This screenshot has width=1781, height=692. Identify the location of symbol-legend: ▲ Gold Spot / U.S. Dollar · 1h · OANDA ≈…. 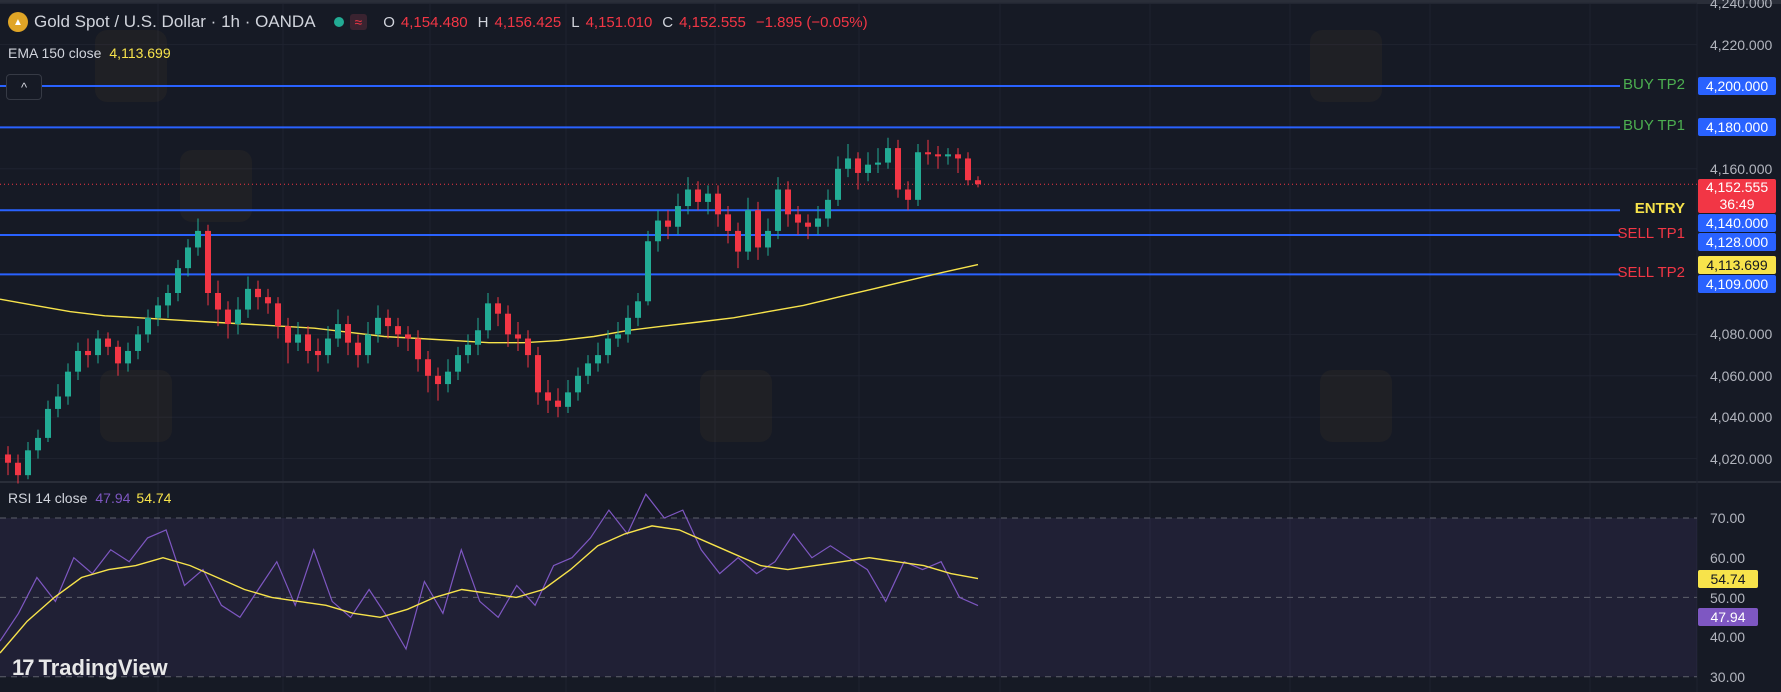
(440, 22).